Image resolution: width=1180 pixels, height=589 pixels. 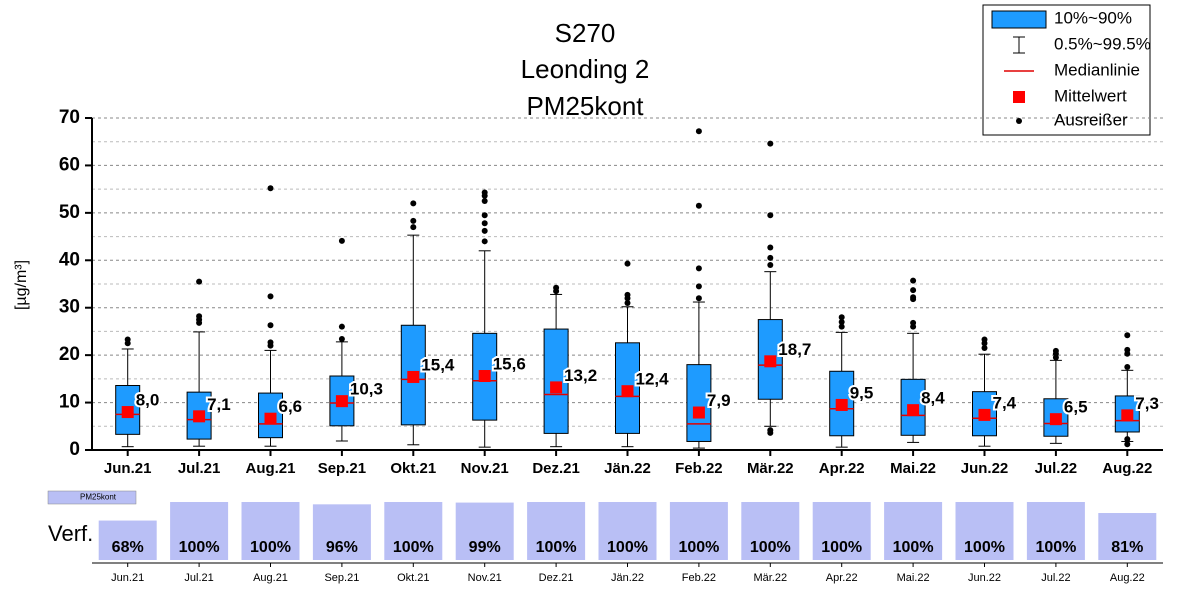 What do you see at coordinates (585, 33) in the screenshot?
I see `chart-title: S270` at bounding box center [585, 33].